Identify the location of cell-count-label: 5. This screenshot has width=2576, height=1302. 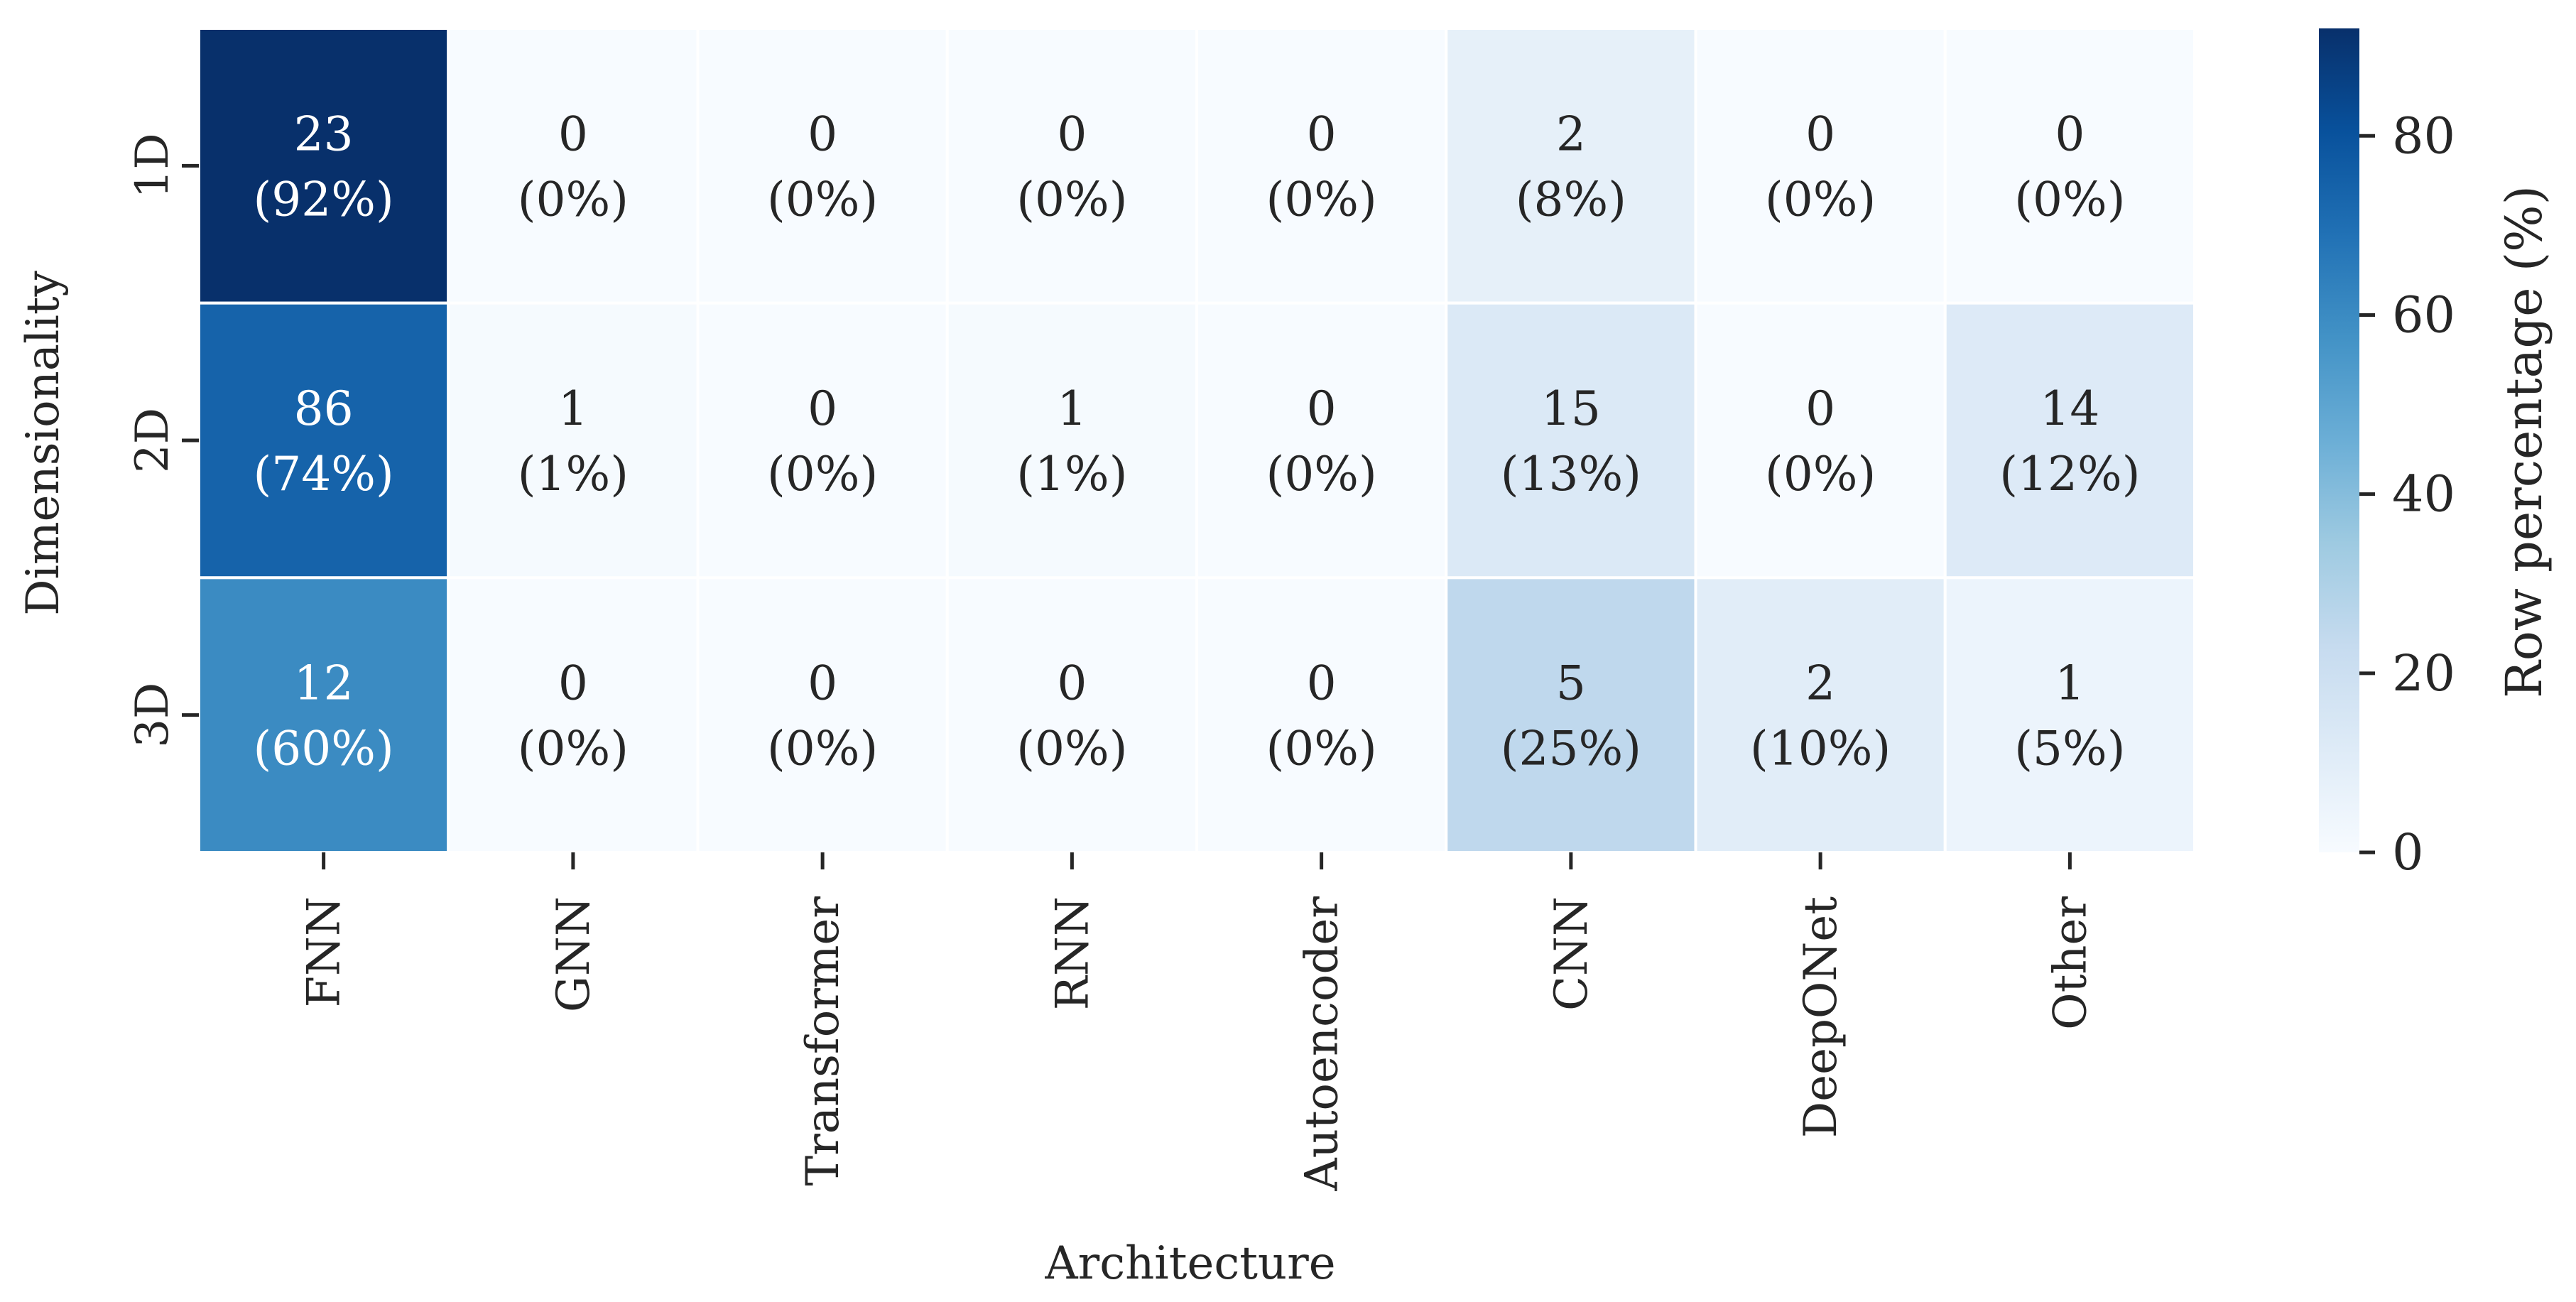
(1571, 683).